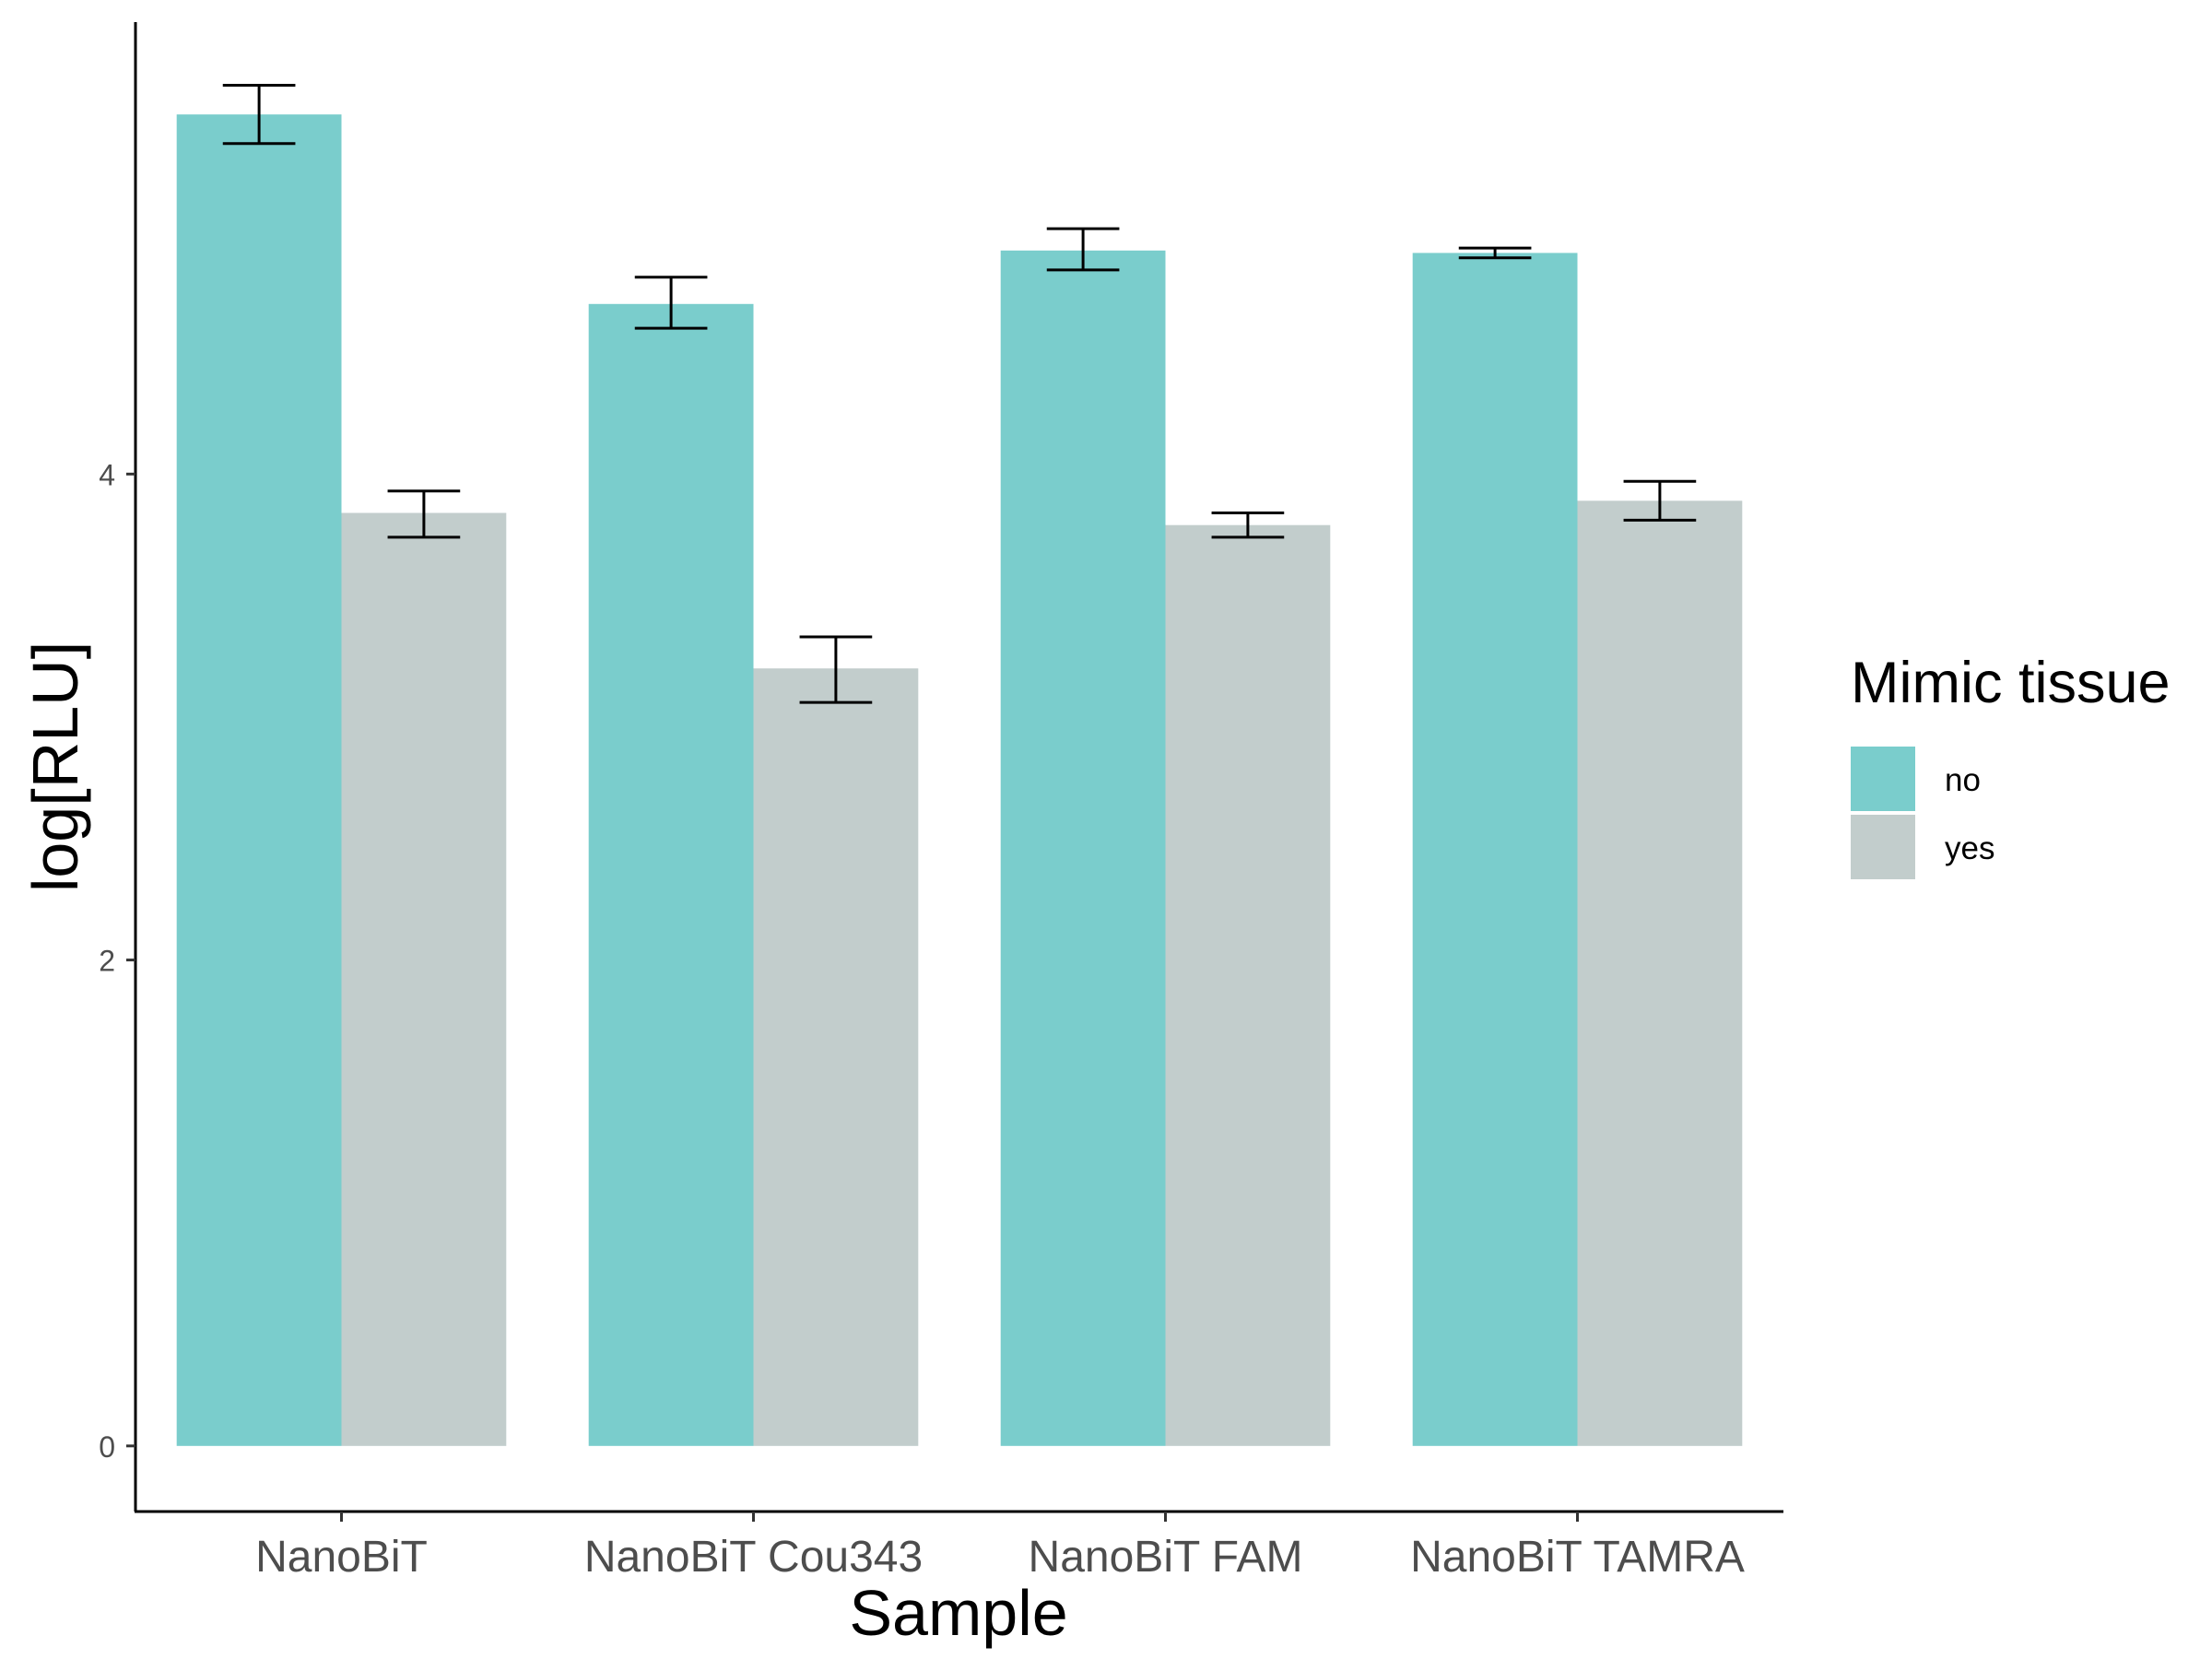  What do you see at coordinates (2011, 683) in the screenshot?
I see `legend-title: Mimic tissue` at bounding box center [2011, 683].